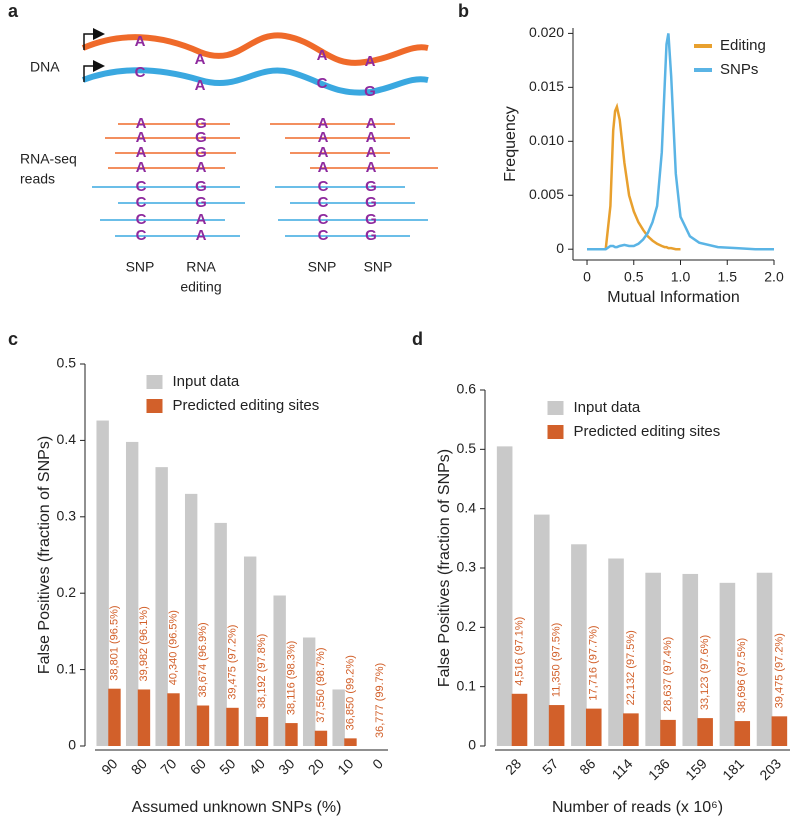 Image resolution: width=800 pixels, height=827 pixels. I want to click on bar-annotation: 39,982 (96.1%), so click(144, 643).